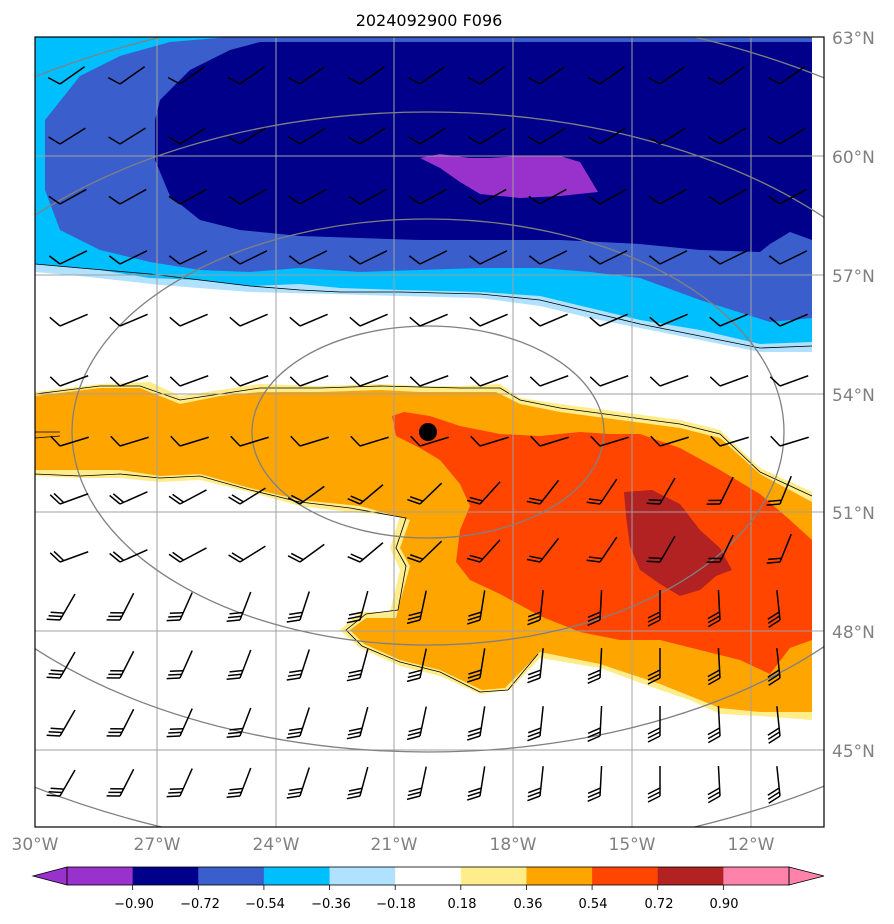  What do you see at coordinates (396, 904) in the screenshot?
I see `colorbar-tick-label: −0.18` at bounding box center [396, 904].